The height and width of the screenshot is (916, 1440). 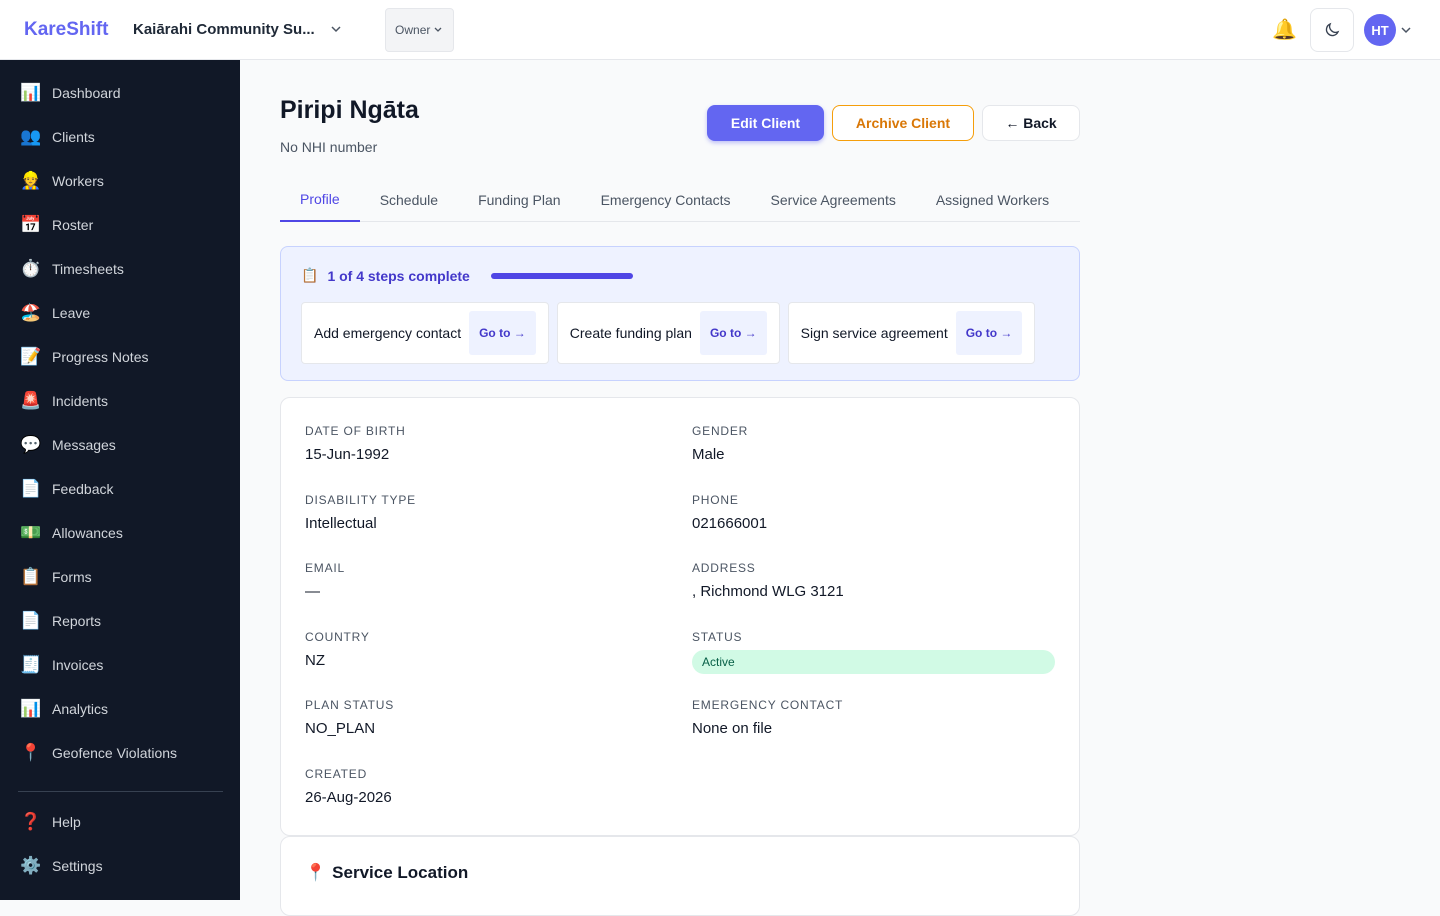 I want to click on nav-item: ❓ Help, so click(x=120, y=822).